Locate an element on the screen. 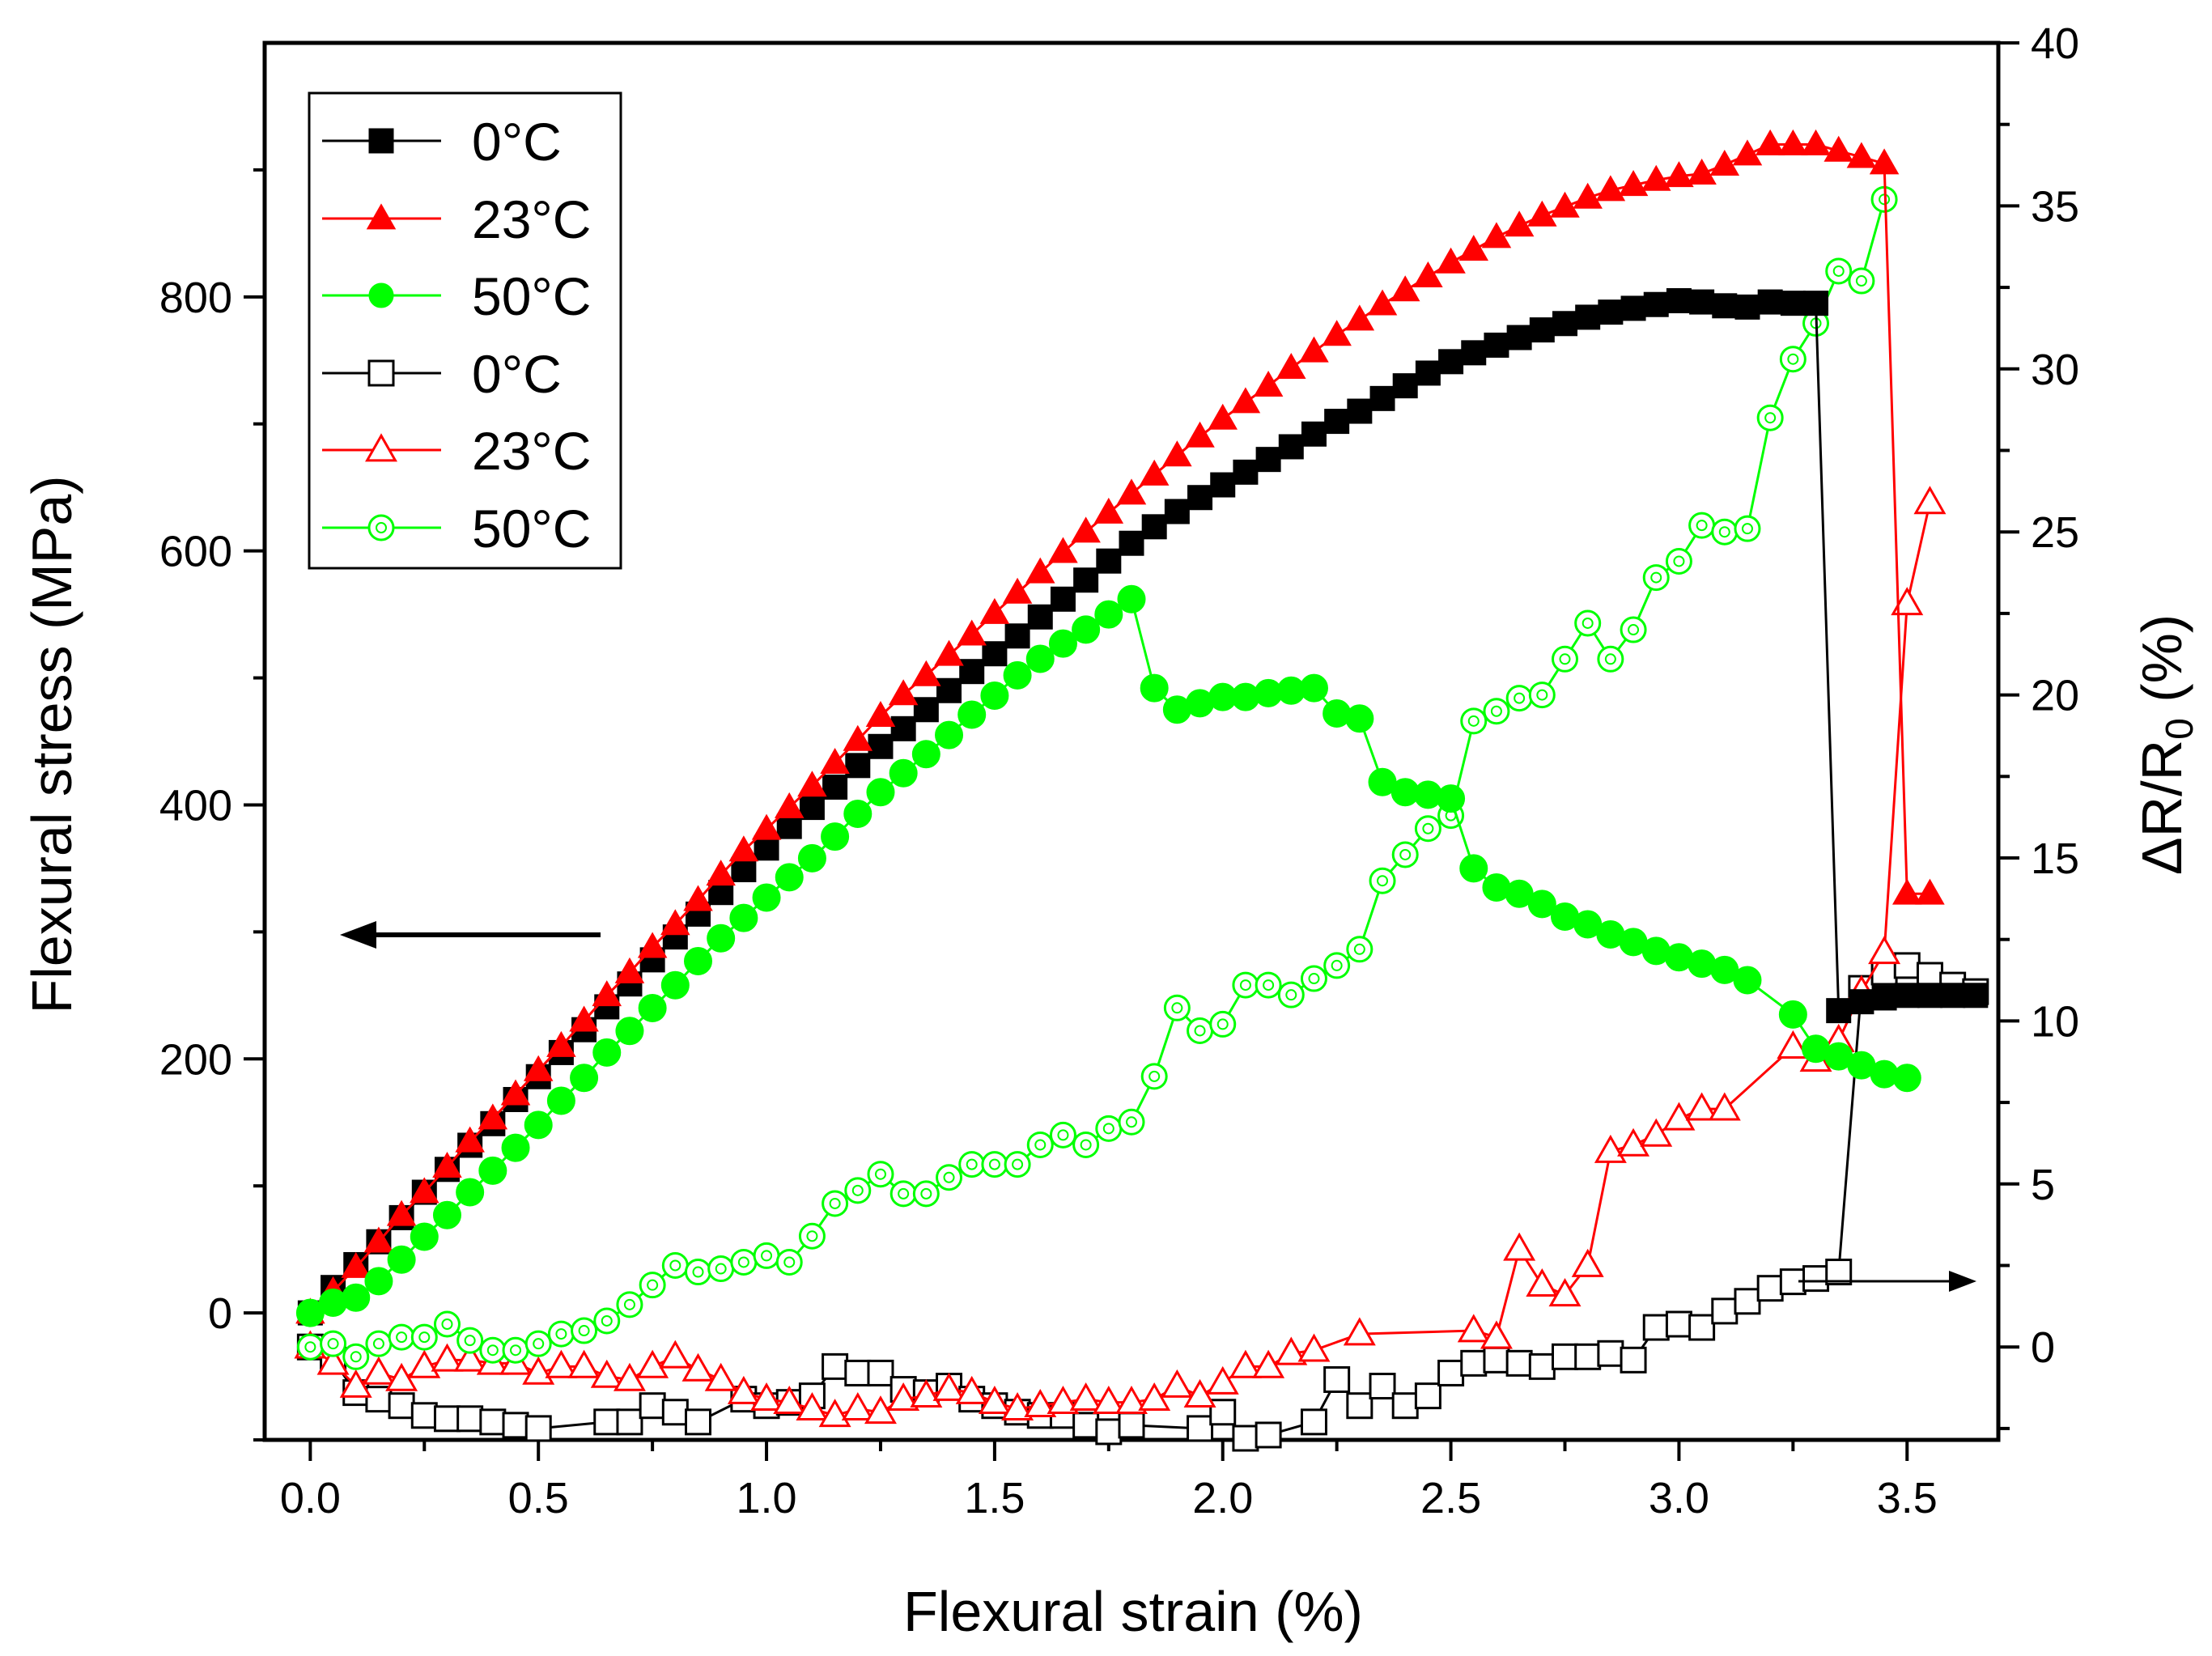  y2-tick-label: 5 is located at coordinates (2043, 1185).